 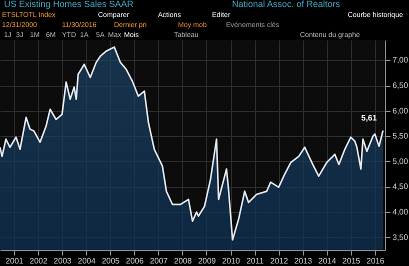 What do you see at coordinates (286, 4) in the screenshot?
I see `chart-subtitle: National Assoc. of Realtors` at bounding box center [286, 4].